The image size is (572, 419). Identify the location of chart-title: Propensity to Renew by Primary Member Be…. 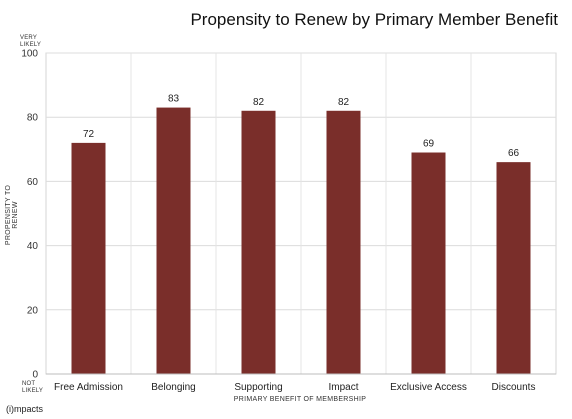
(374, 19).